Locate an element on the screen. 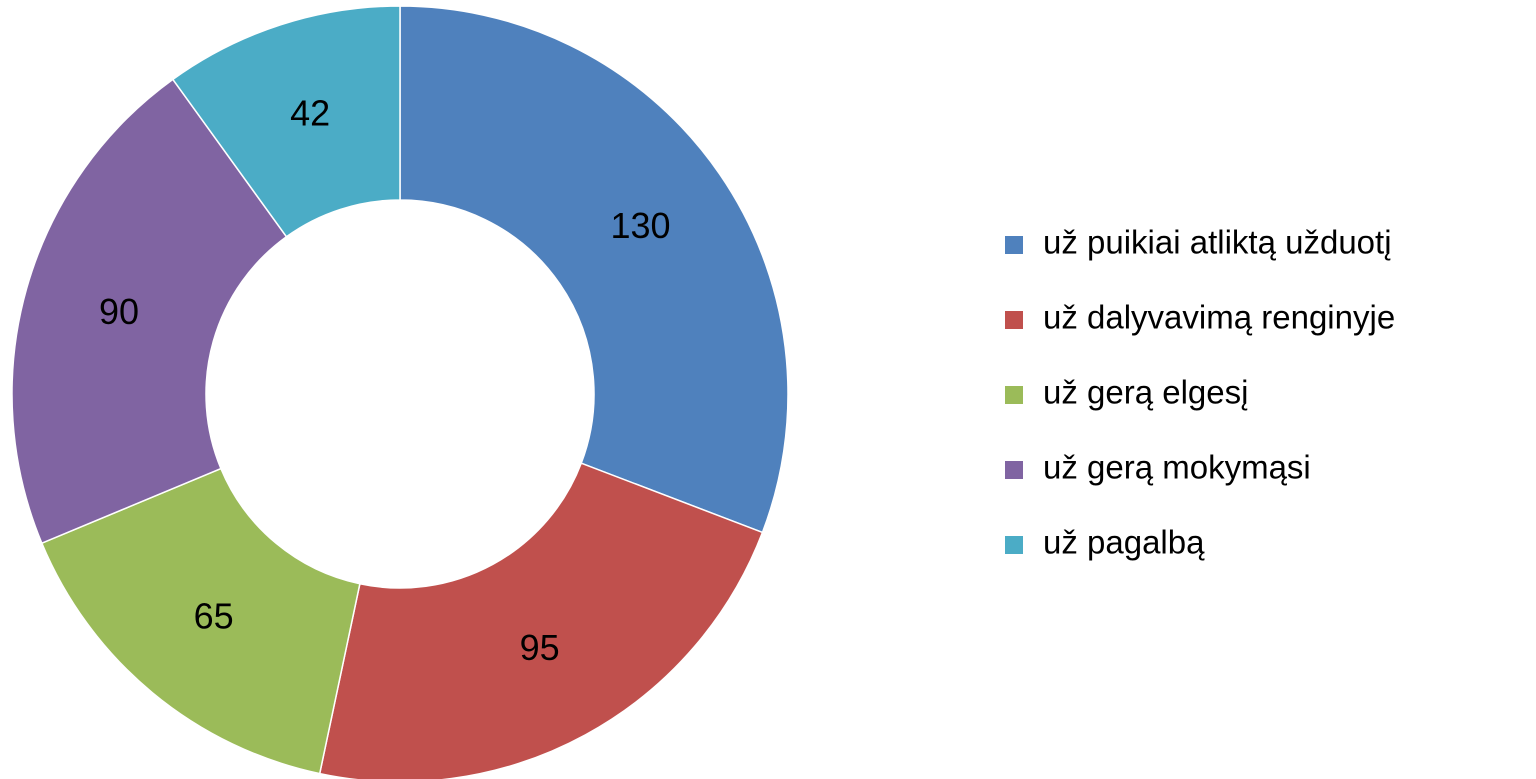 This screenshot has width=1536, height=779. legend-label: už puikiai atliktą užduotį is located at coordinates (1217, 242).